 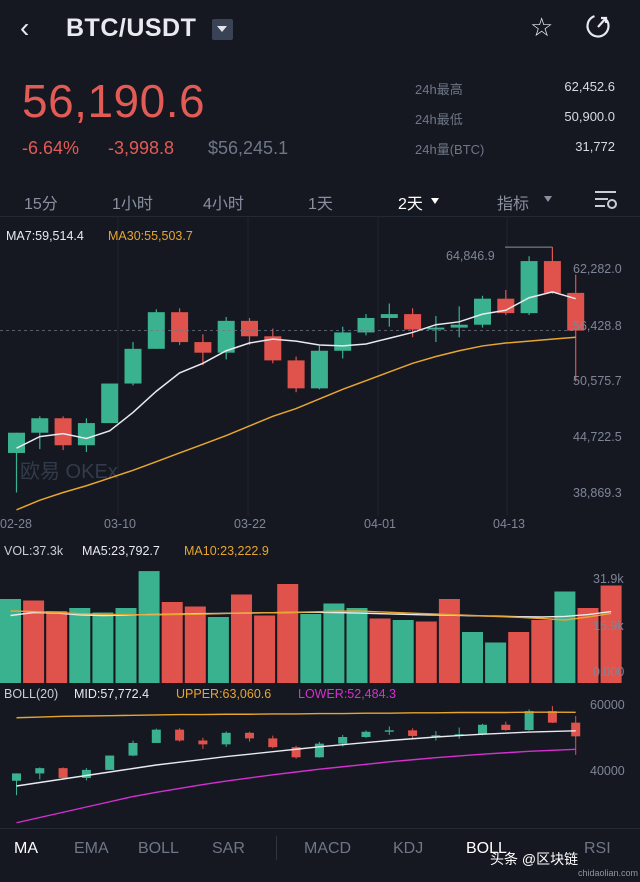 What do you see at coordinates (486, 848) in the screenshot?
I see `indicator-tab-boll-sub: BOLL` at bounding box center [486, 848].